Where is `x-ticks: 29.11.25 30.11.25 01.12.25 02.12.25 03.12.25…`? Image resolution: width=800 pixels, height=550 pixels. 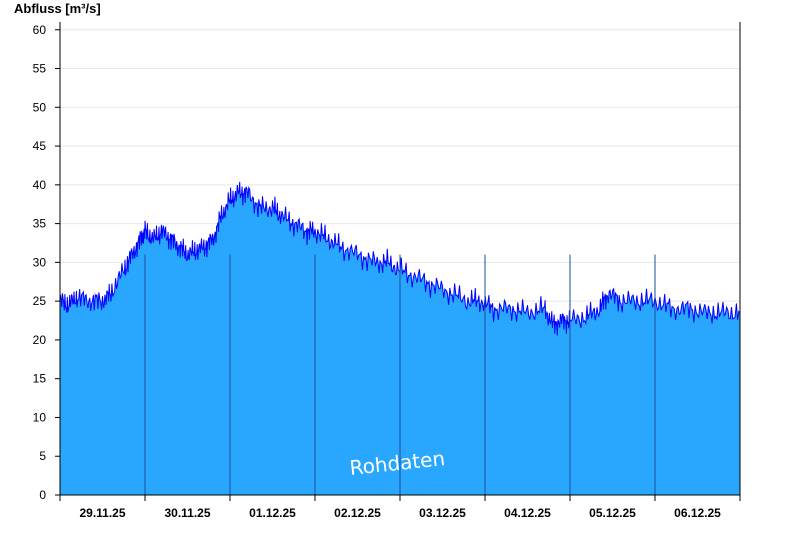
x-ticks: 29.11.25 30.11.25 01.12.25 02.12.25 03.12.25… is located at coordinates (400, 507).